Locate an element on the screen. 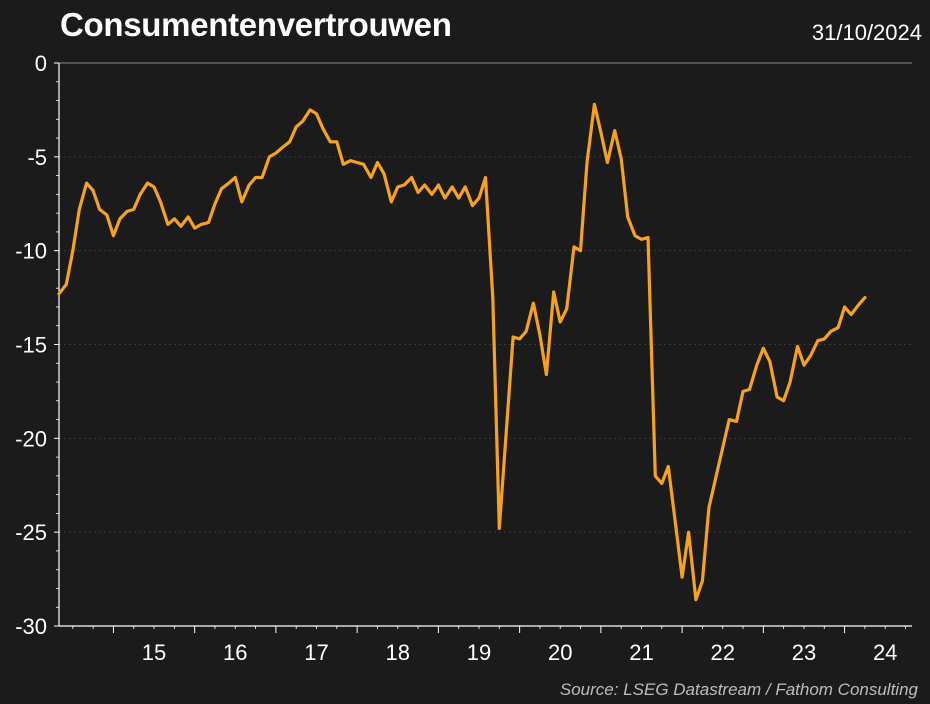  x-tick-label: 23 is located at coordinates (804, 652).